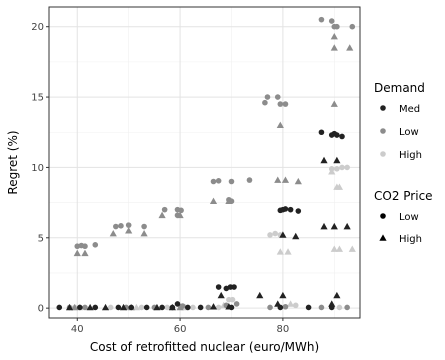 This screenshot has height=360, width=445. I want to click on legend-label-demand: Med, so click(409, 109).